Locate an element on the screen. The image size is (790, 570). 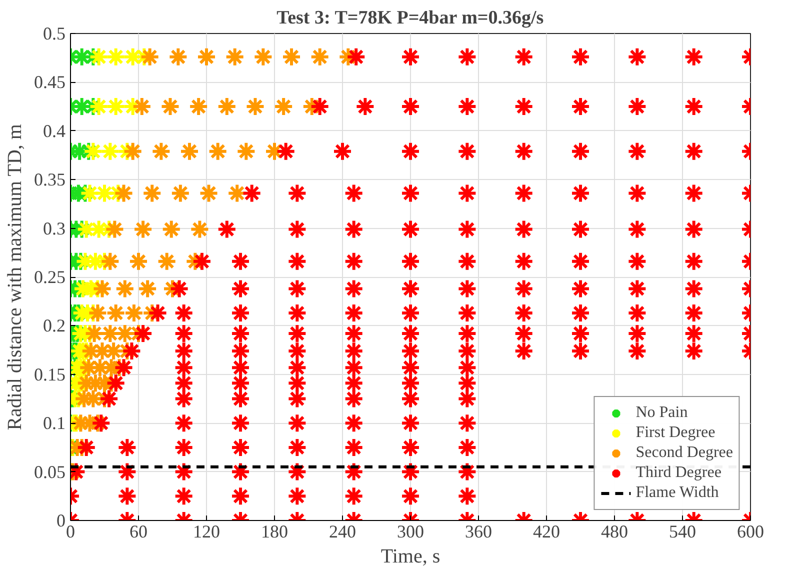
chart-title: Test 3: T=78K P=4bar m=0.36g/s is located at coordinates (410, 18).